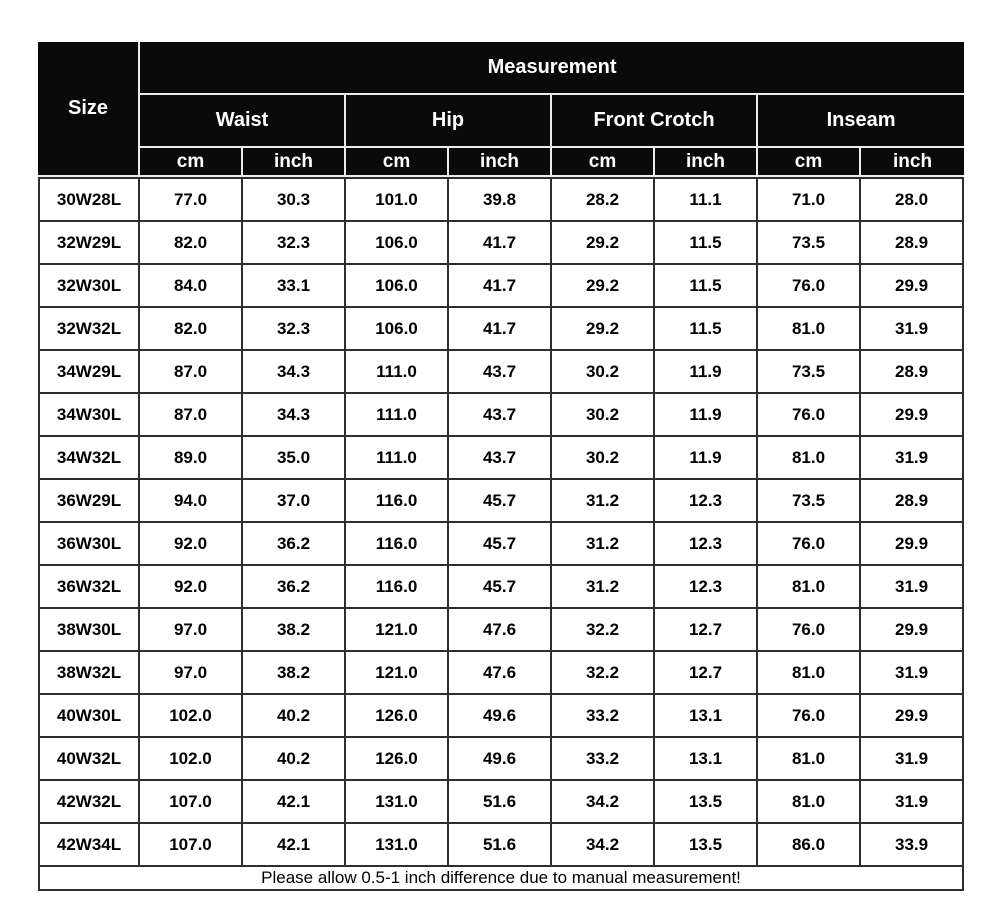 Image resolution: width=1000 pixels, height=905 pixels. Describe the element at coordinates (191, 329) in the screenshot. I see `value-cell: 82.0` at that location.